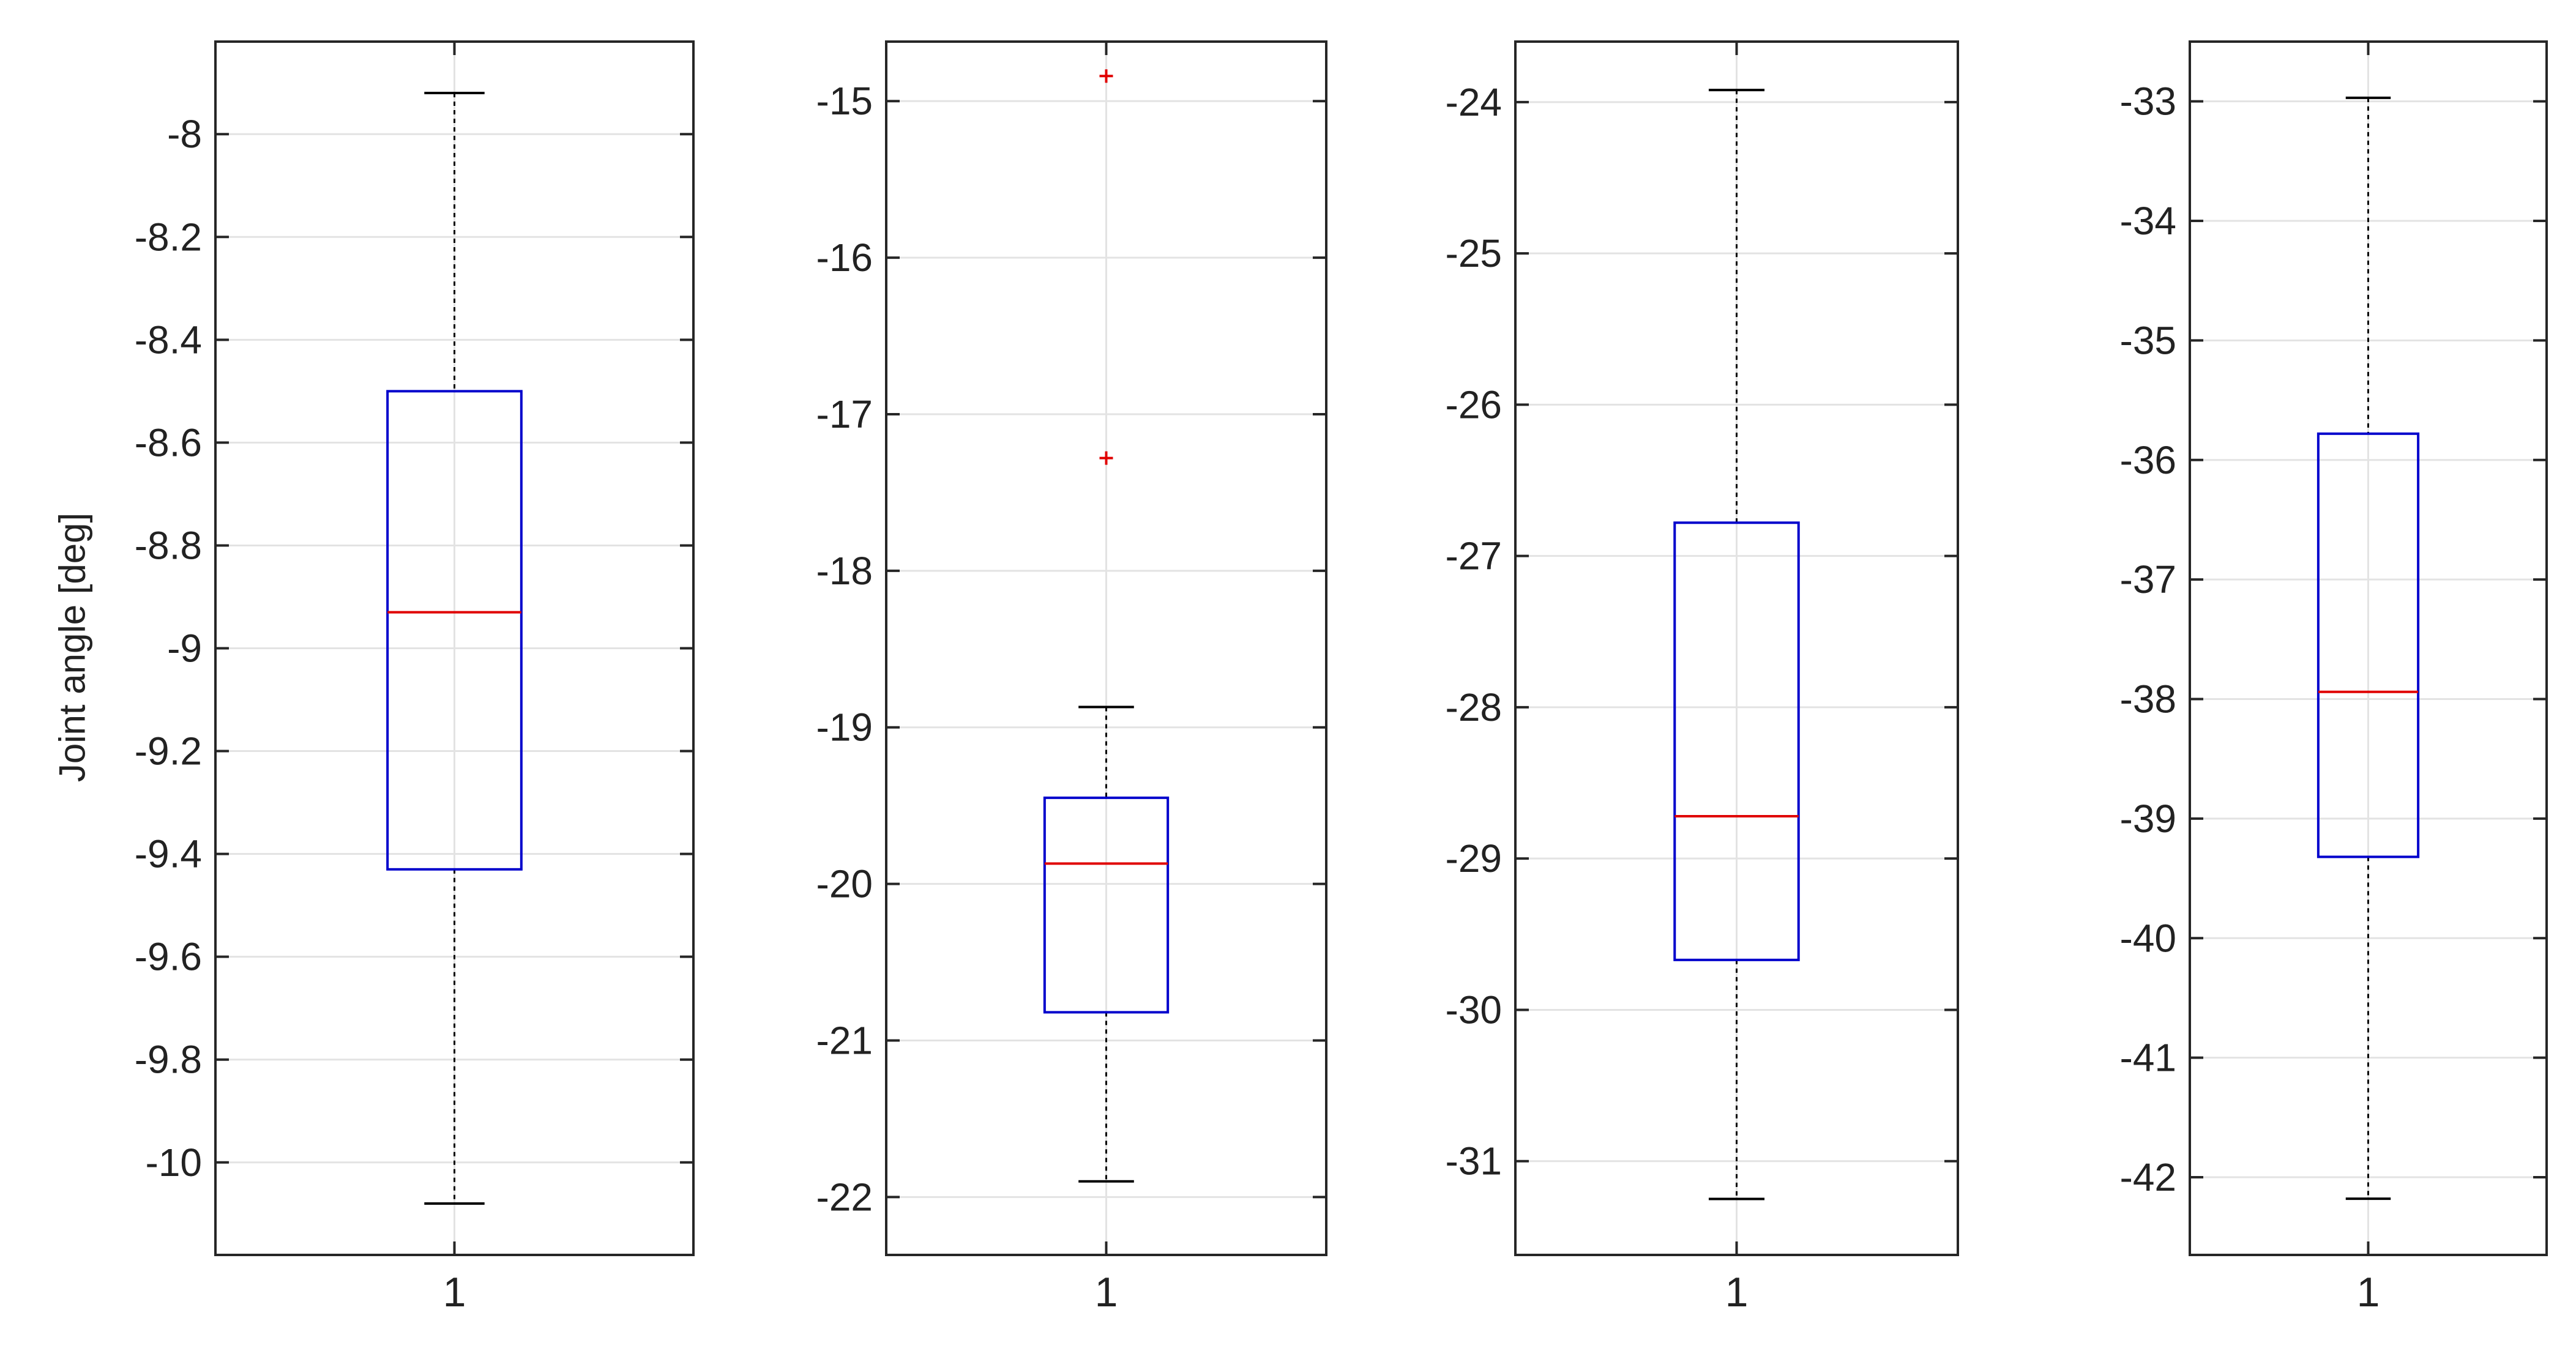  What do you see at coordinates (2148, 221) in the screenshot?
I see `y-tick-label: -34` at bounding box center [2148, 221].